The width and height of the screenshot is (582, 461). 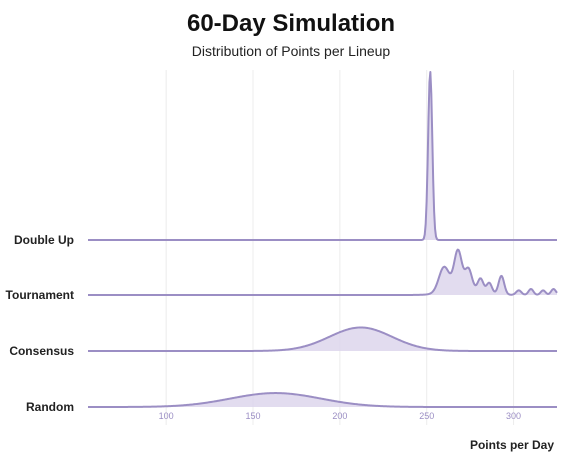 What do you see at coordinates (41, 351) in the screenshot?
I see `series-label-consensus: Consensus` at bounding box center [41, 351].